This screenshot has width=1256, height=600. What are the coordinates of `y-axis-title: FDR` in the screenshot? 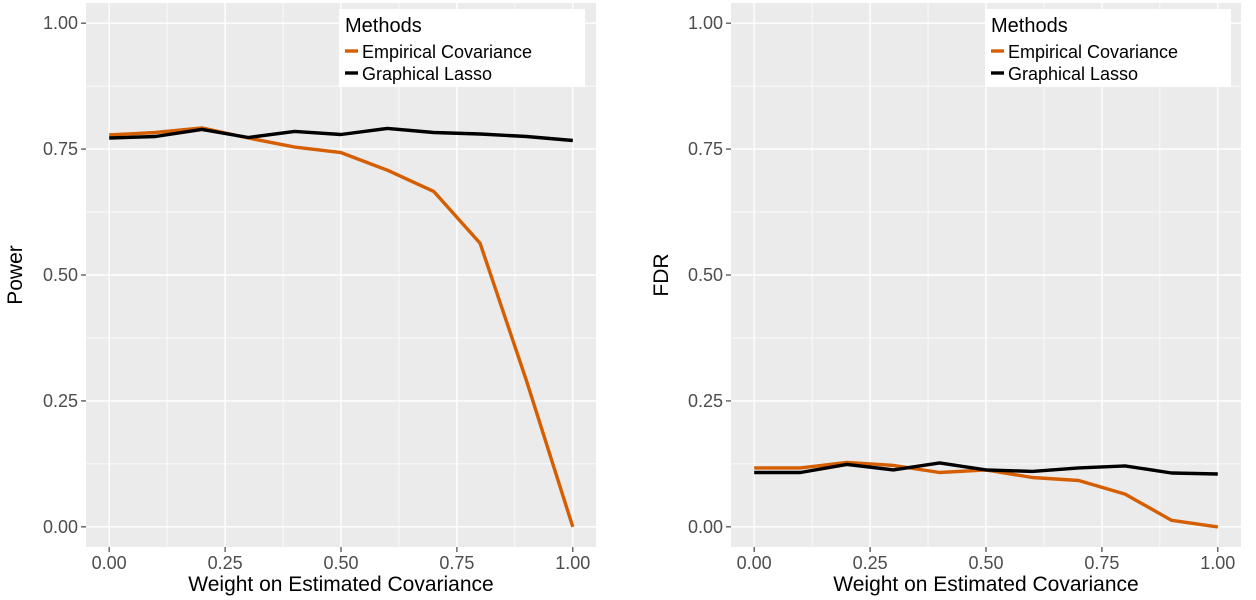 It's located at (661, 274).